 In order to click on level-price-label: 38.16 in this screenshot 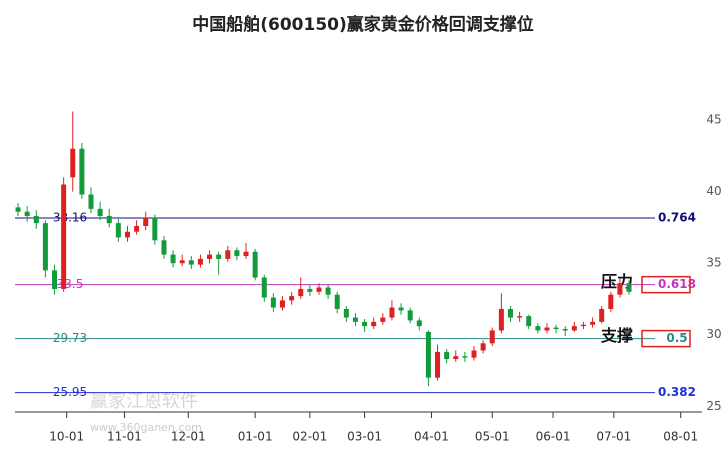, I will do `click(70, 217)`.